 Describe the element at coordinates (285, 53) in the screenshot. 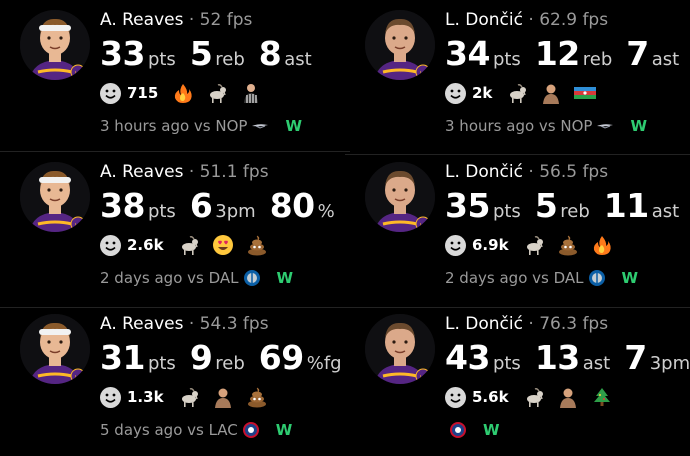

I see `stat: 8 ast` at that location.